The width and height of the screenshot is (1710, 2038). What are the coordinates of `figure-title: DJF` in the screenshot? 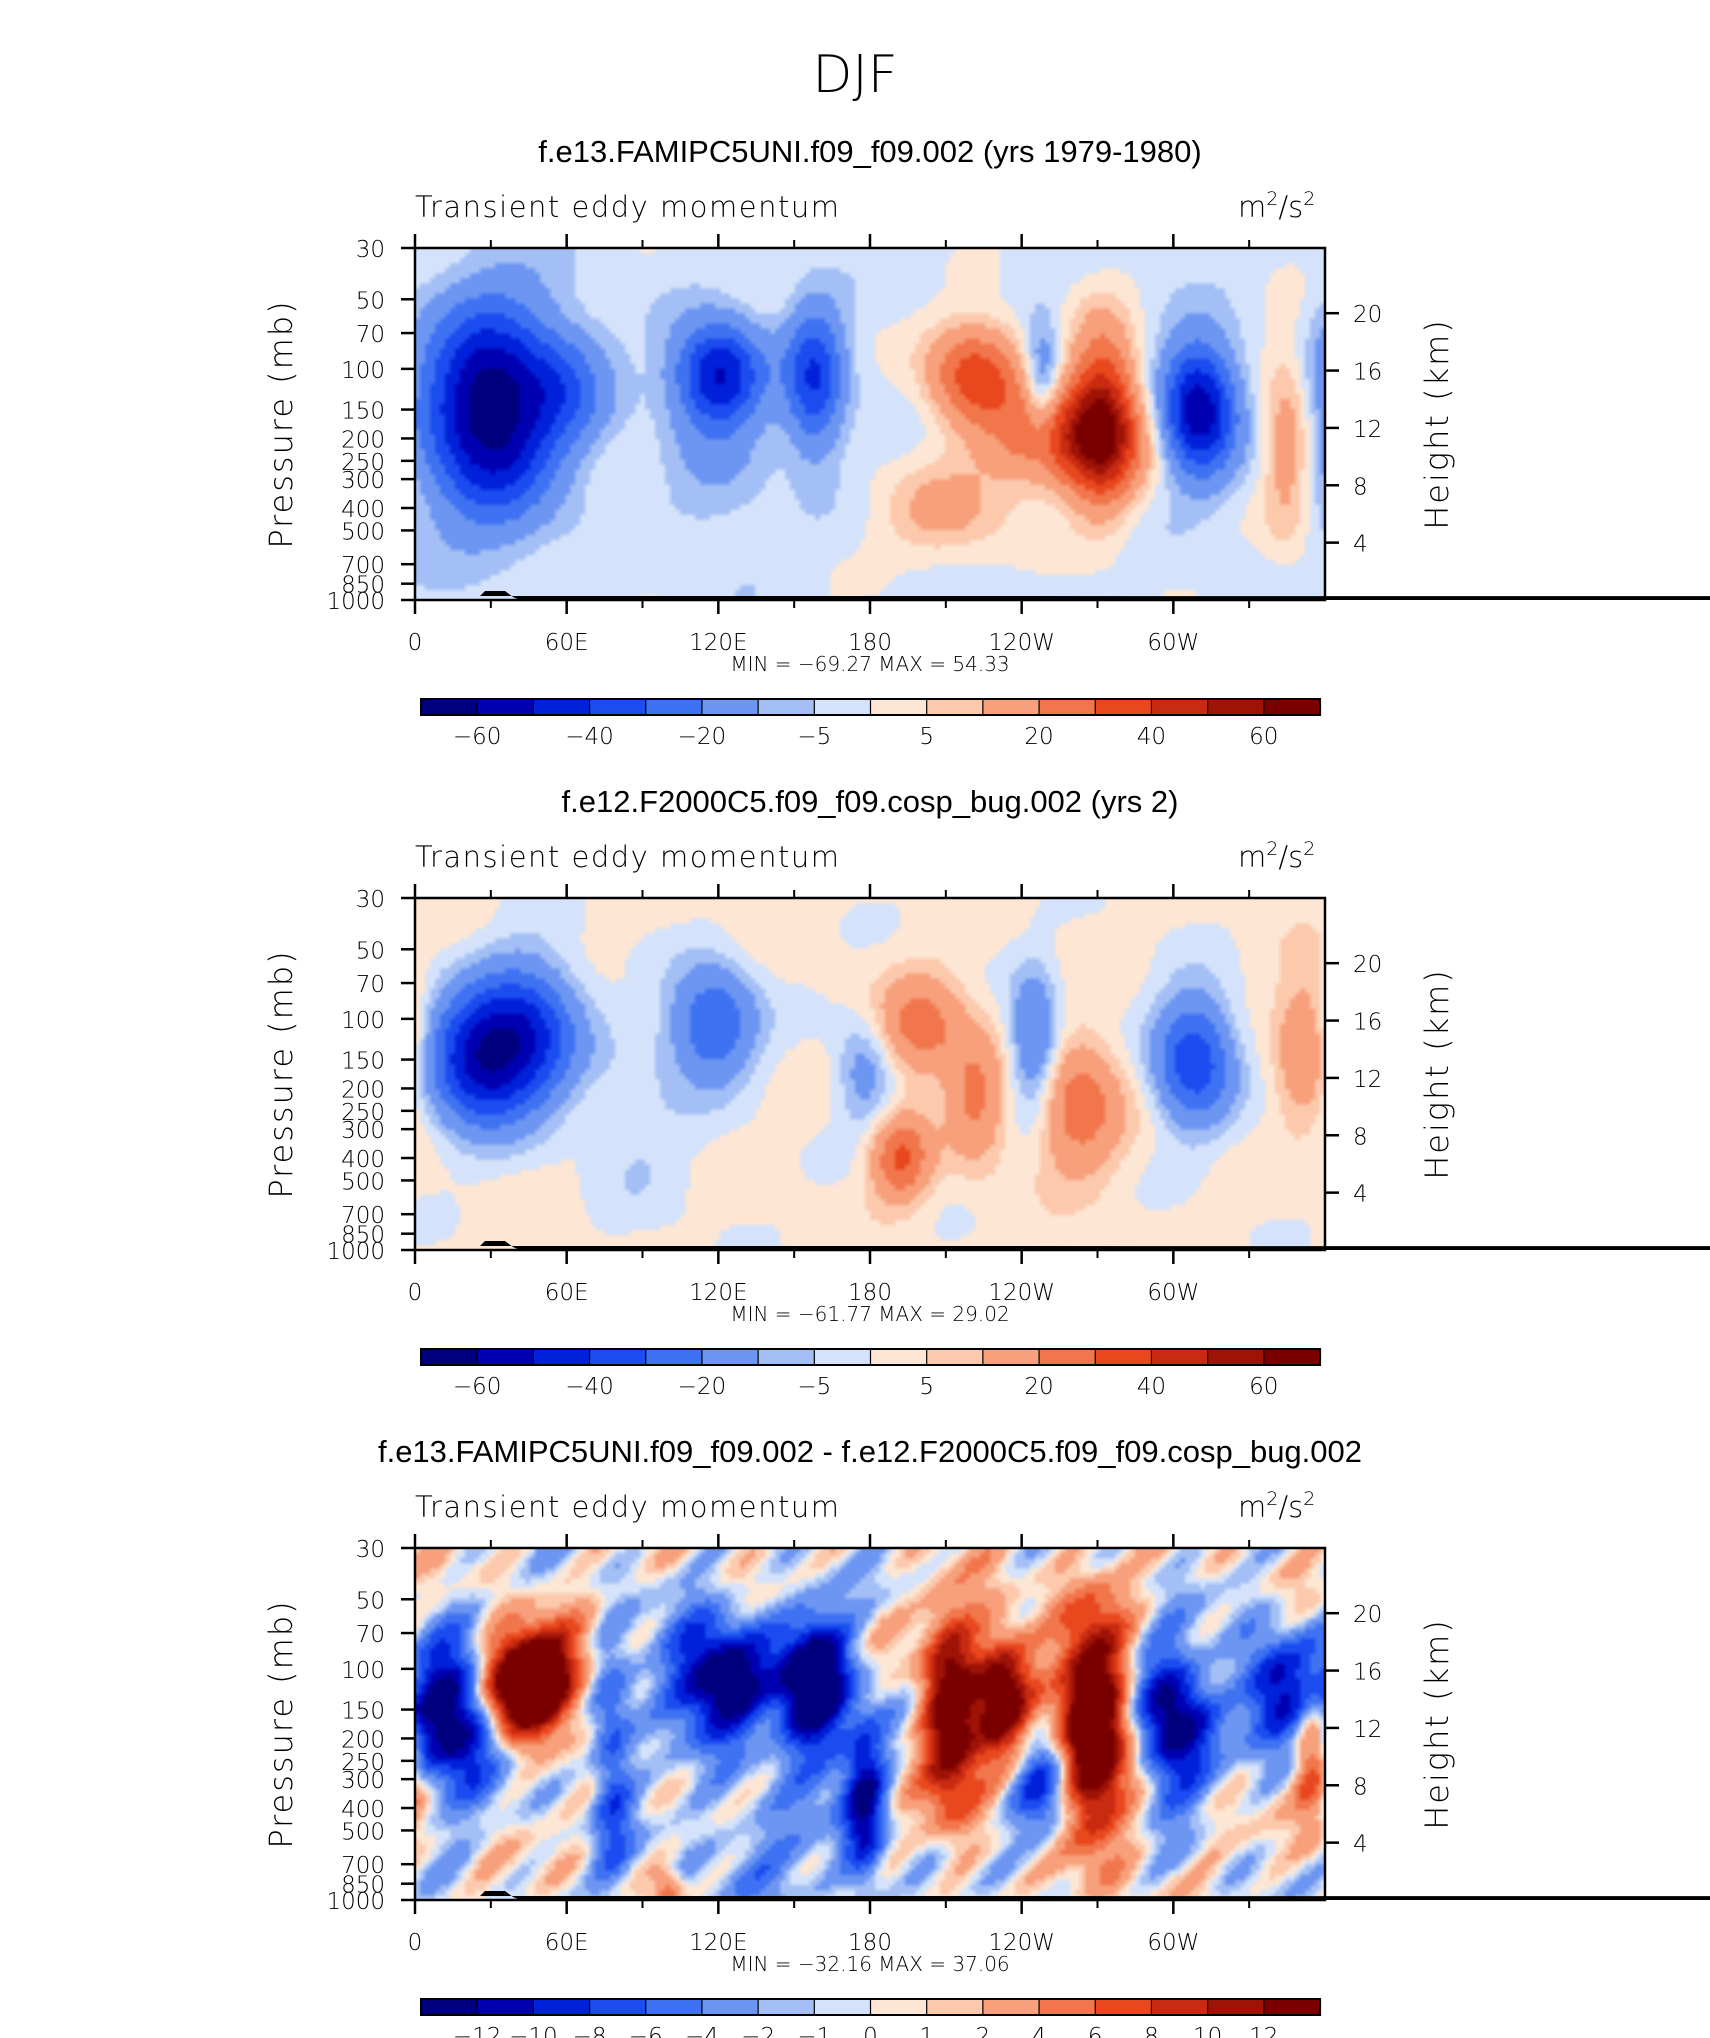 It's located at (854, 75).